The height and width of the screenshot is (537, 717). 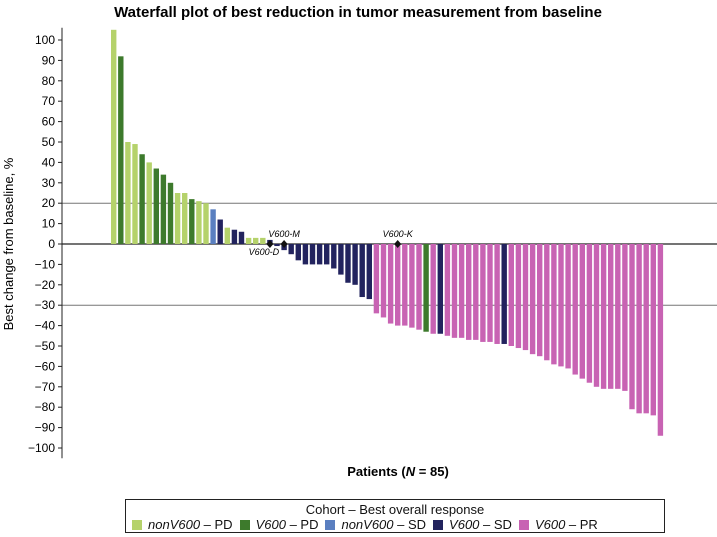 I want to click on annotation-marker-v600-d, so click(x=270, y=244).